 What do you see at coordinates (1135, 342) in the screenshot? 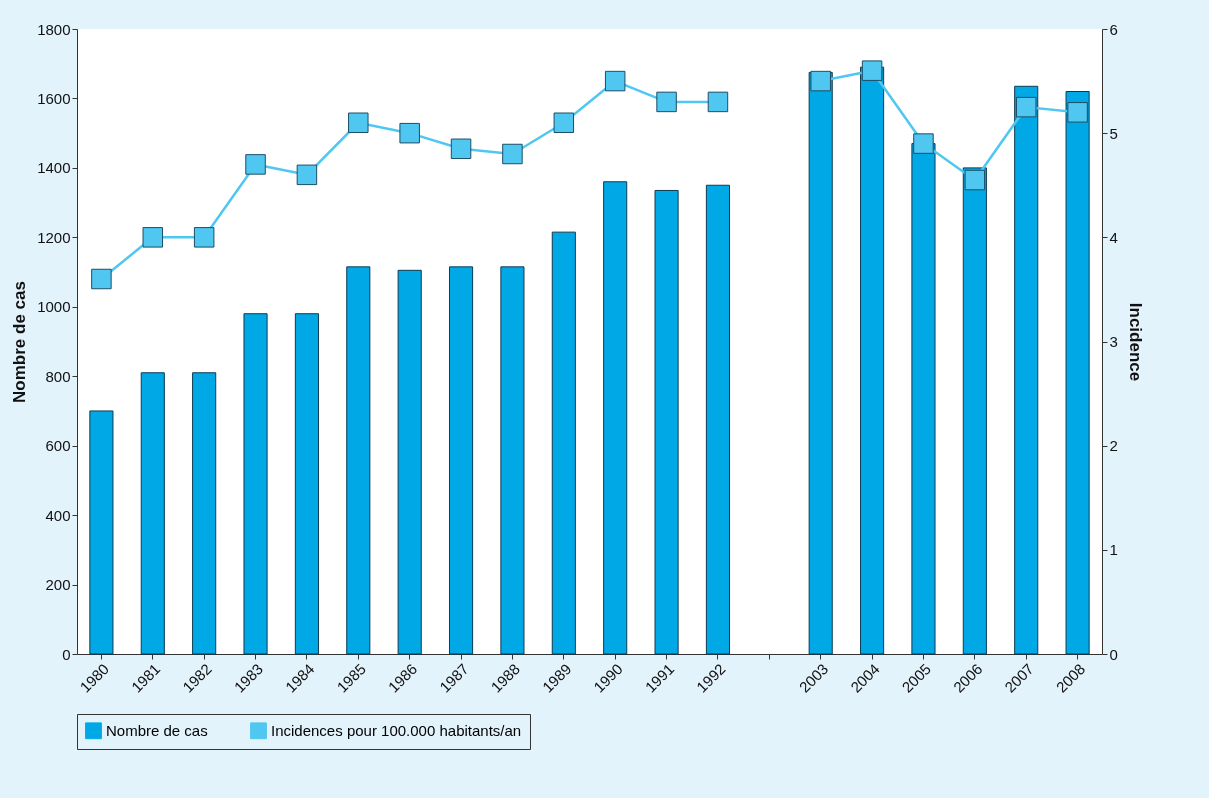
I see `y2-axis-title: Incidence` at bounding box center [1135, 342].